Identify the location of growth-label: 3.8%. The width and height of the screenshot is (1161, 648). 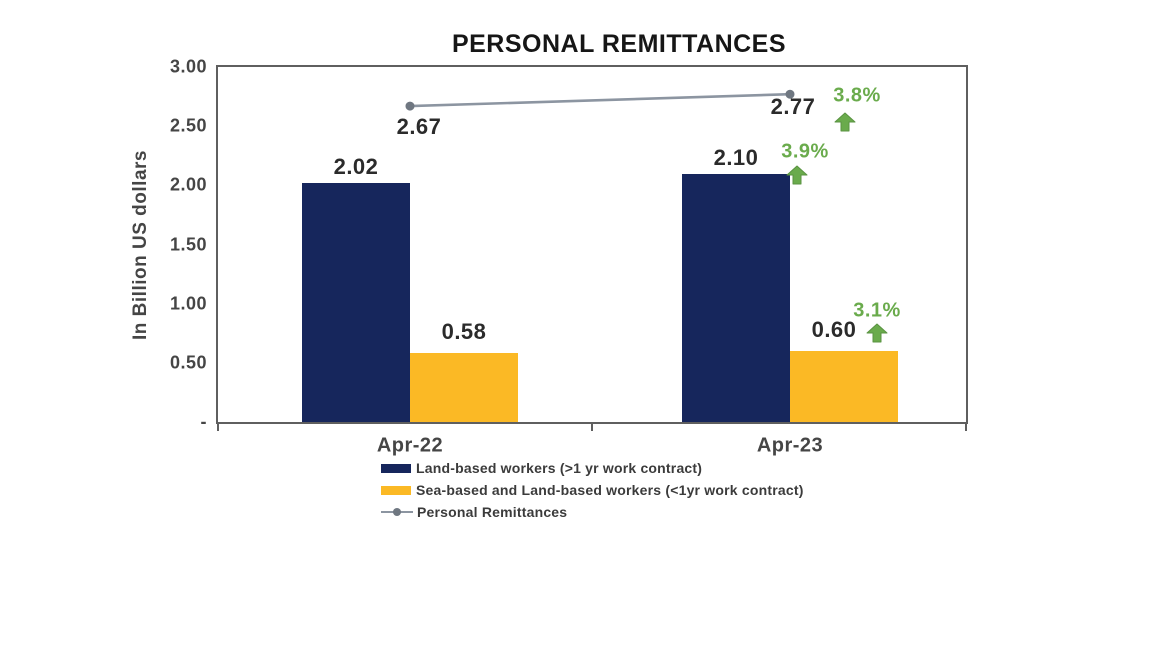
(857, 95).